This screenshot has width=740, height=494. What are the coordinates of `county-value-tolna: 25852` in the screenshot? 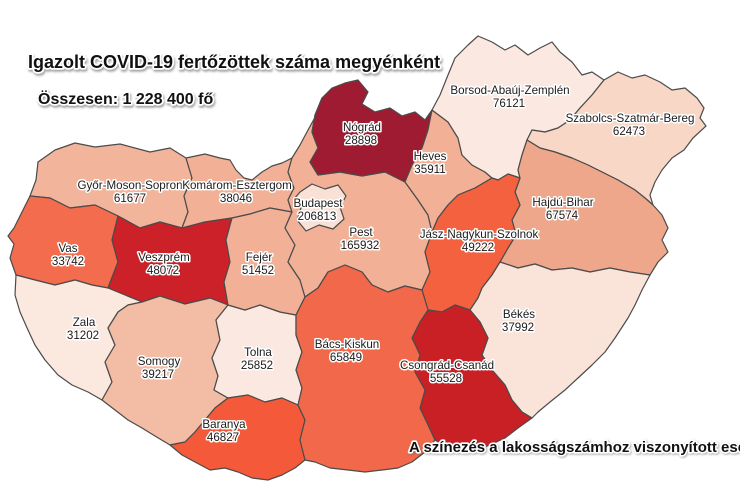 It's located at (257, 365).